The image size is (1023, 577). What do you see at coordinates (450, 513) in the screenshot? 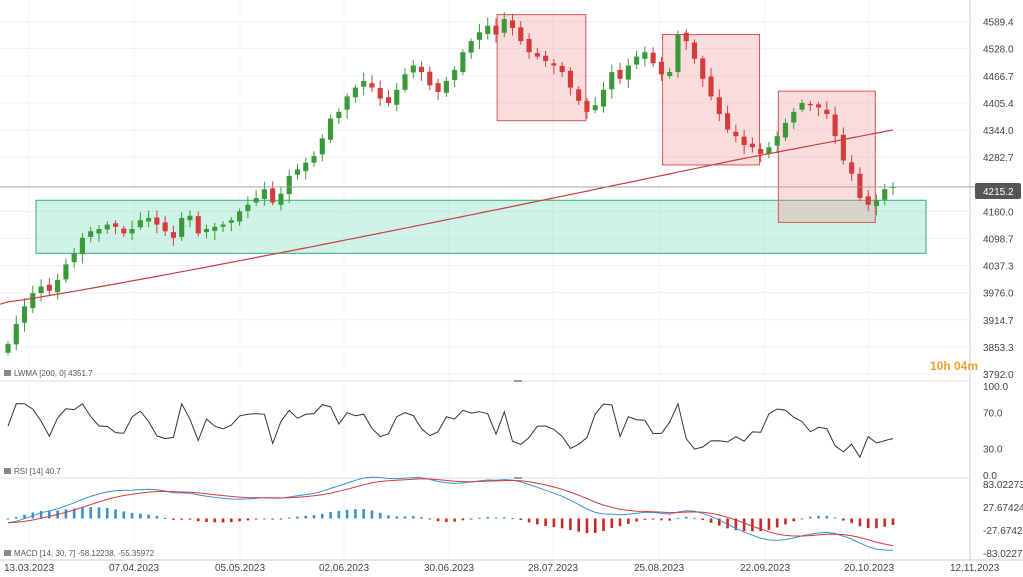
I see `macd-panel` at bounding box center [450, 513].